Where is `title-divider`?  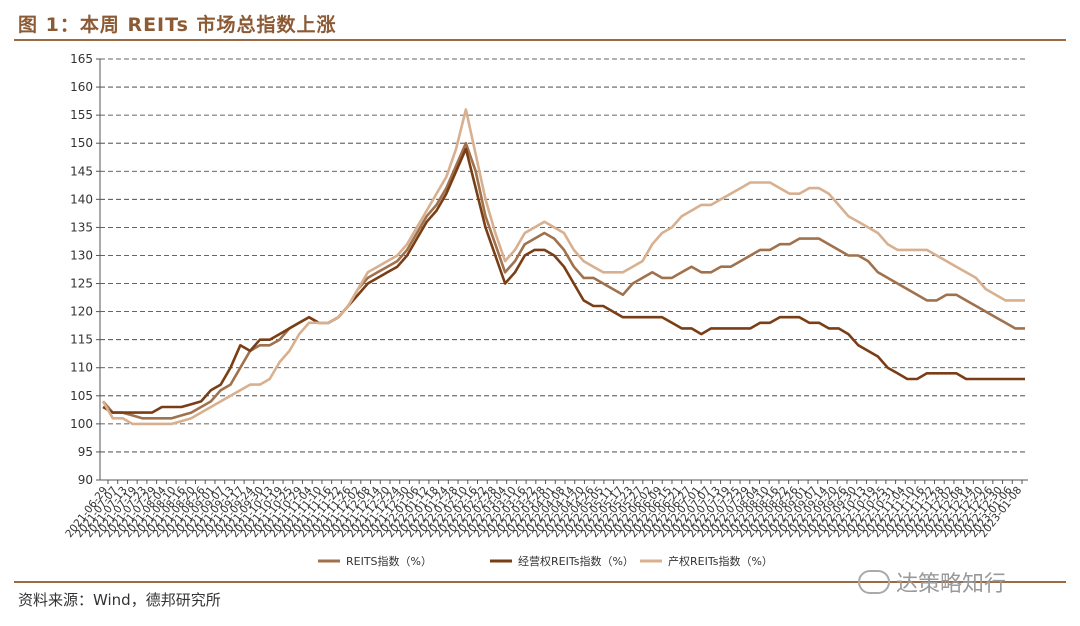
title-divider is located at coordinates (540, 40).